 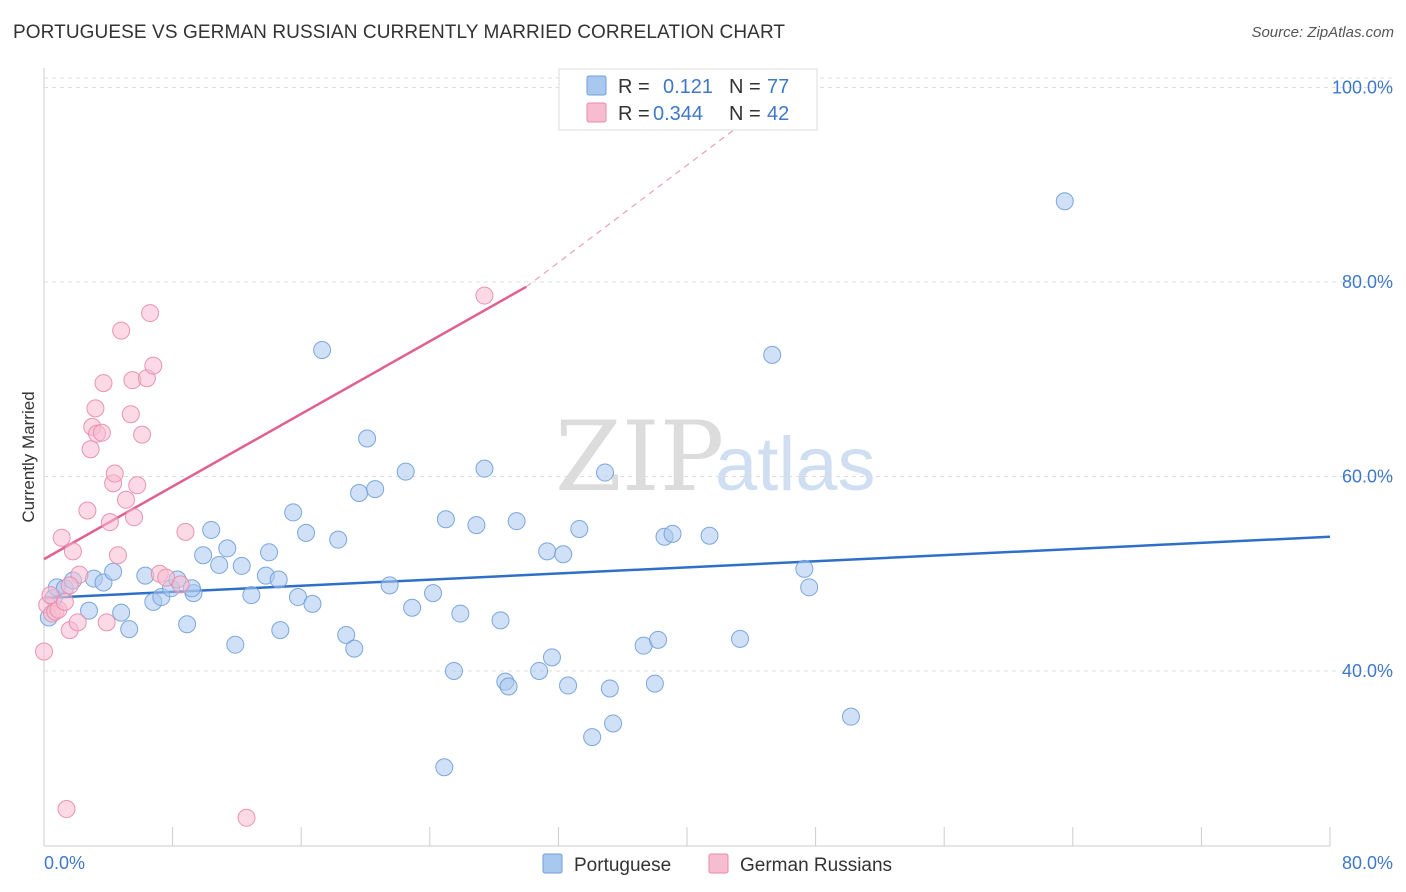 What do you see at coordinates (639, 457) in the screenshot?
I see `watermark-zip: ZIP` at bounding box center [639, 457].